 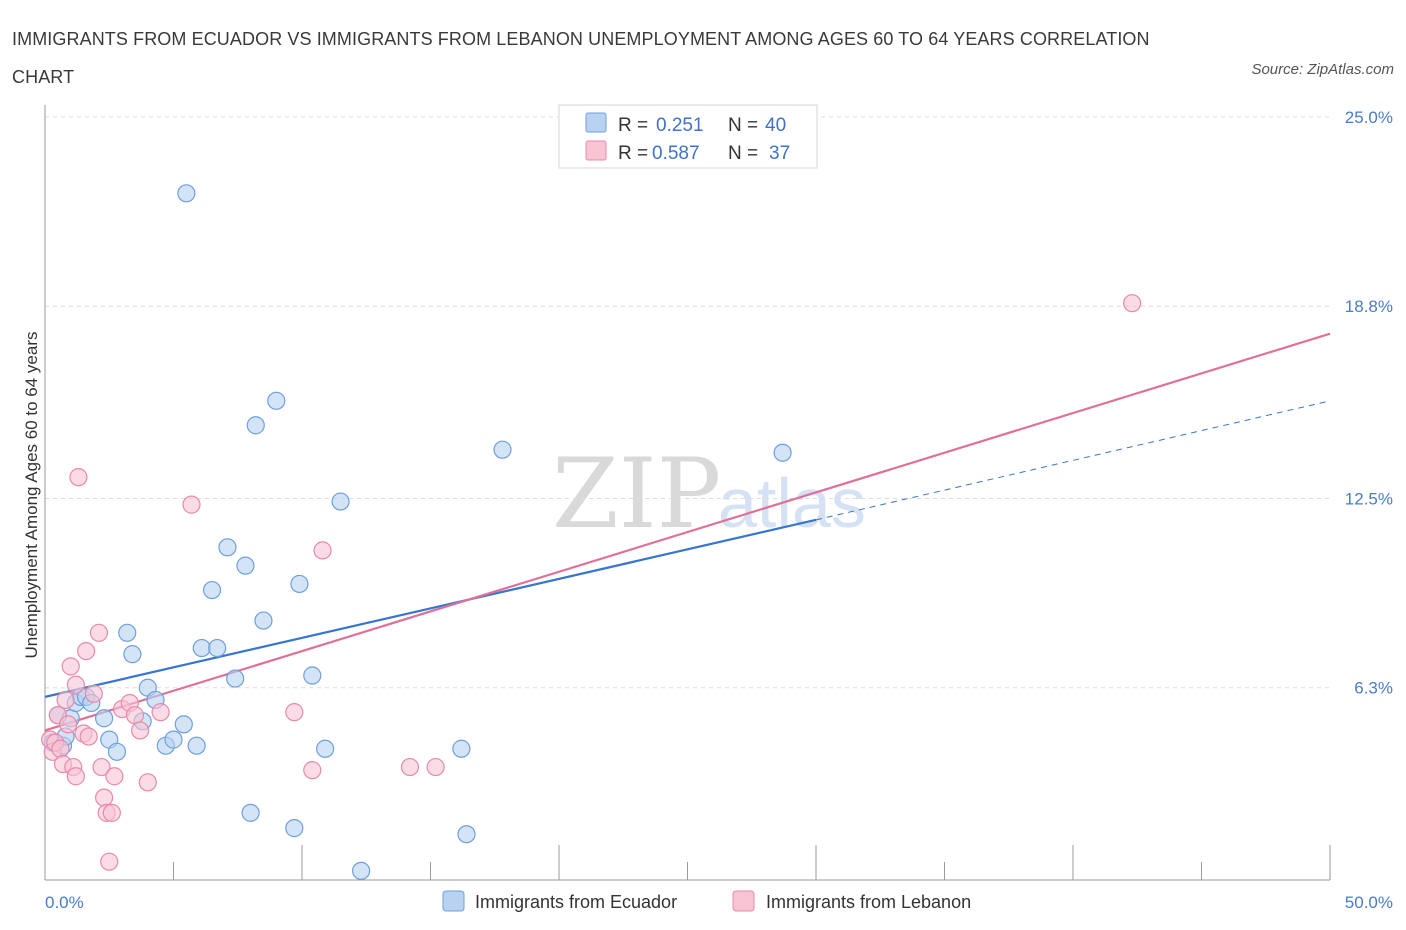 I want to click on legend-n-label-ecuador: N =, so click(x=743, y=125).